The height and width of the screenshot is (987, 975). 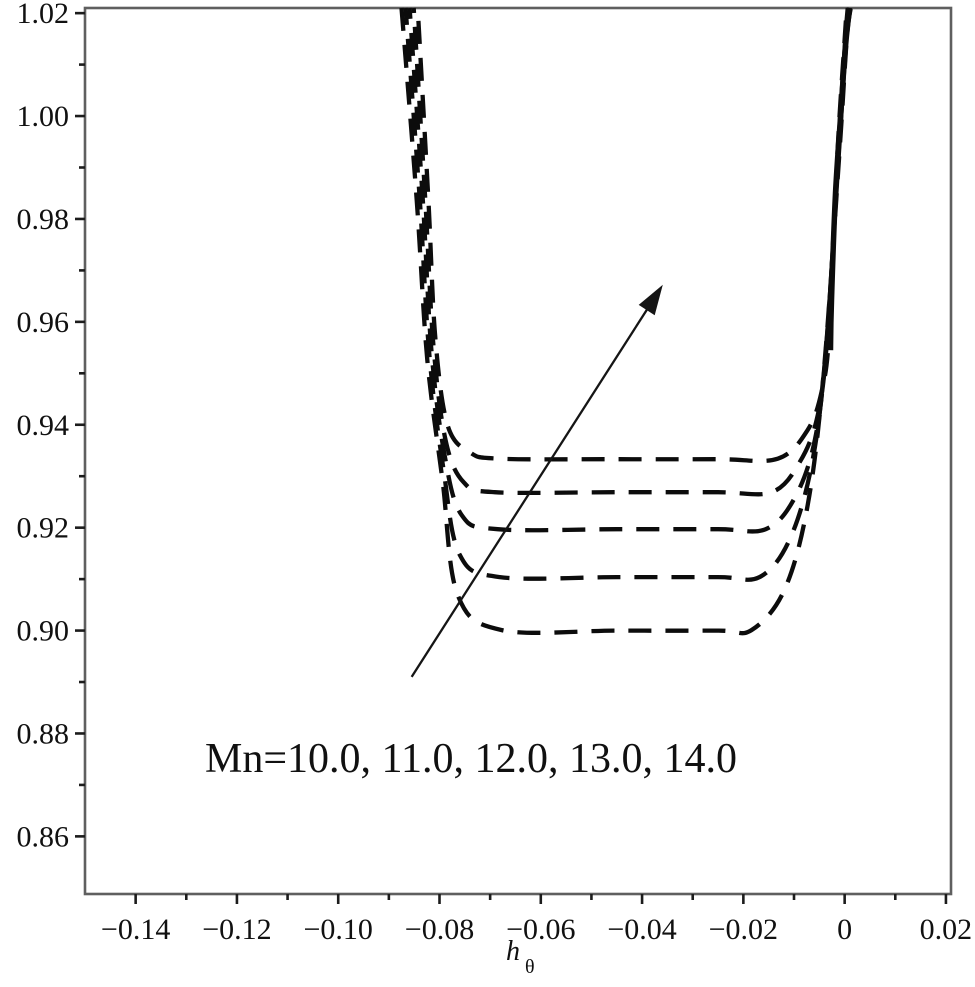 What do you see at coordinates (338, 929) in the screenshot?
I see `x-tick-label: −0.10` at bounding box center [338, 929].